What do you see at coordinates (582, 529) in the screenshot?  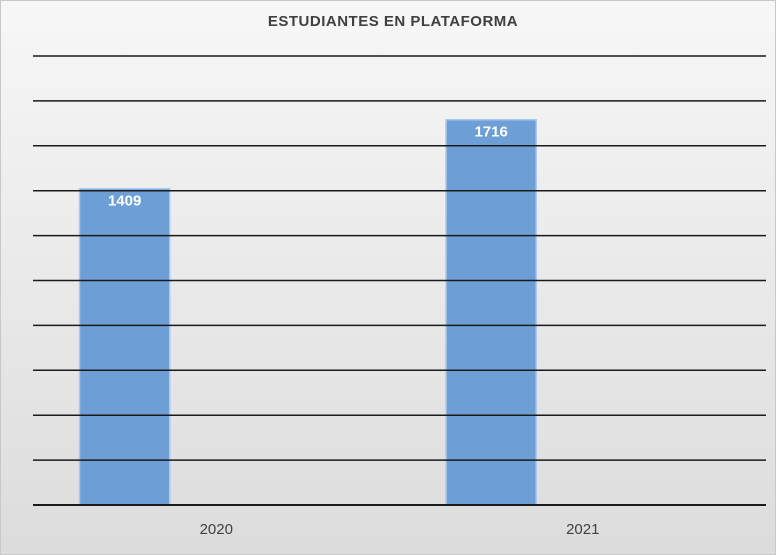 I see `x-tick-label: 2021` at bounding box center [582, 529].